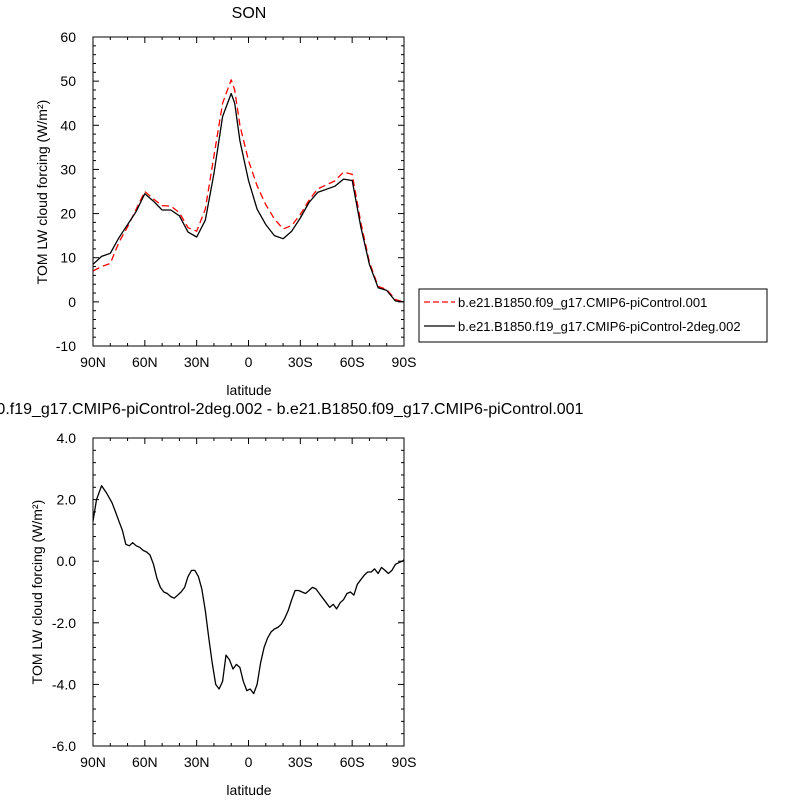 This screenshot has height=800, width=800. I want to click on top-plot-y-tick-label: 50, so click(68, 81).